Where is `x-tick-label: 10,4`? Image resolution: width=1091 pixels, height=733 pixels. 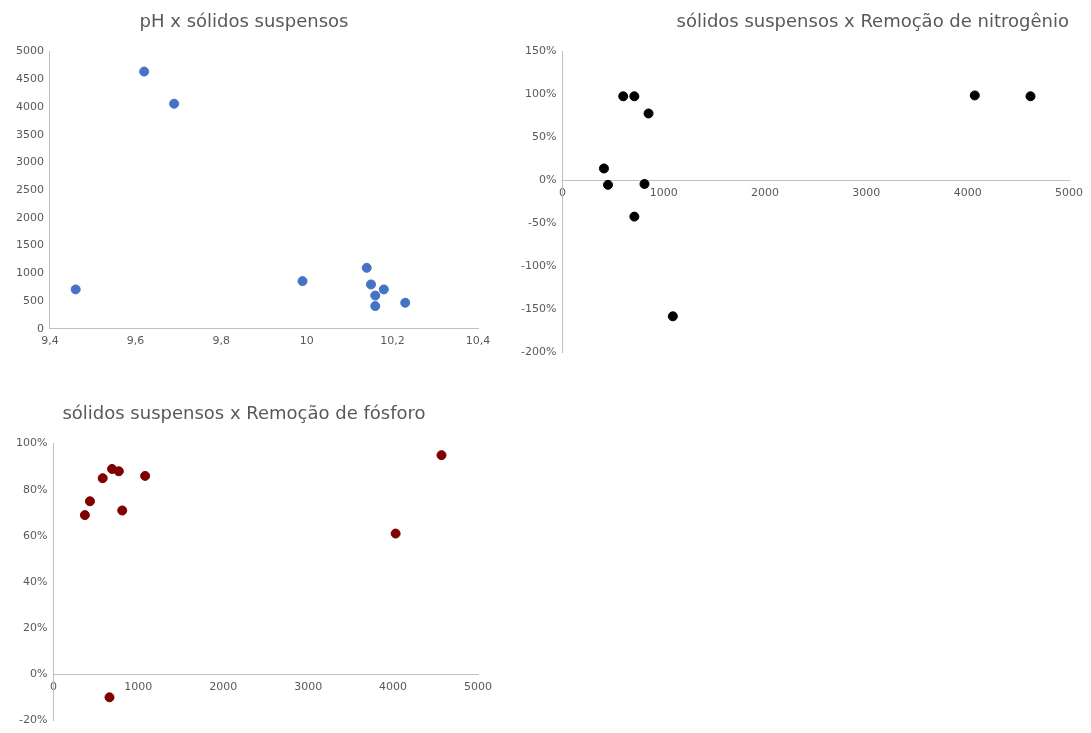 x-tick-label: 10,4 is located at coordinates (478, 341).